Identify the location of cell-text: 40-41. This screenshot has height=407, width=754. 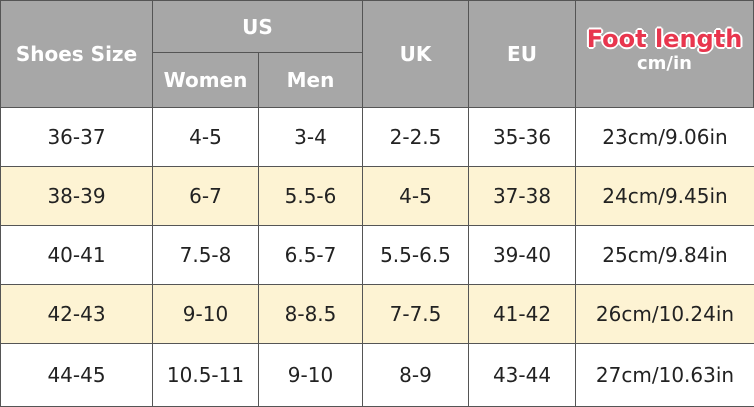
(76, 255).